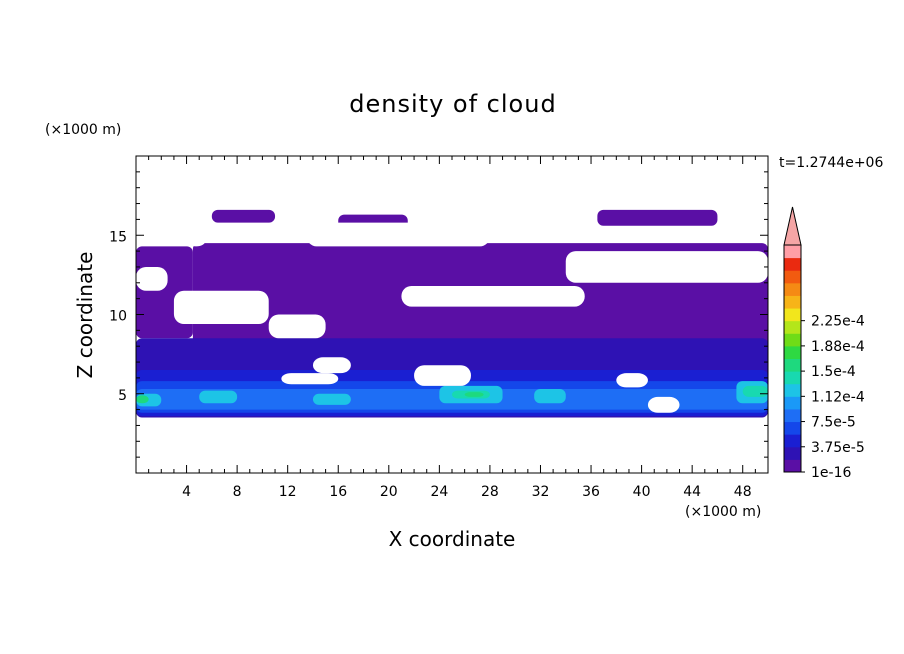 The height and width of the screenshot is (654, 904). I want to click on colorbar-label: 7.5e-5, so click(833, 423).